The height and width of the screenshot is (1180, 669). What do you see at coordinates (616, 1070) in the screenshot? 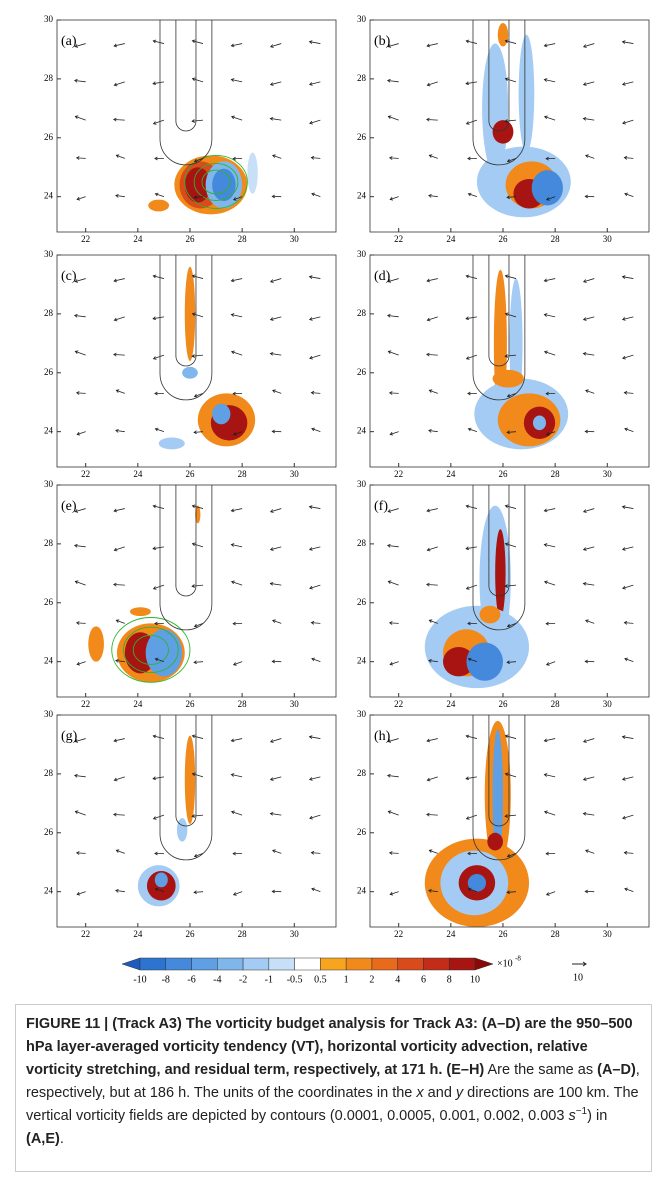
I see `caption-text: (A–D)` at bounding box center [616, 1070].